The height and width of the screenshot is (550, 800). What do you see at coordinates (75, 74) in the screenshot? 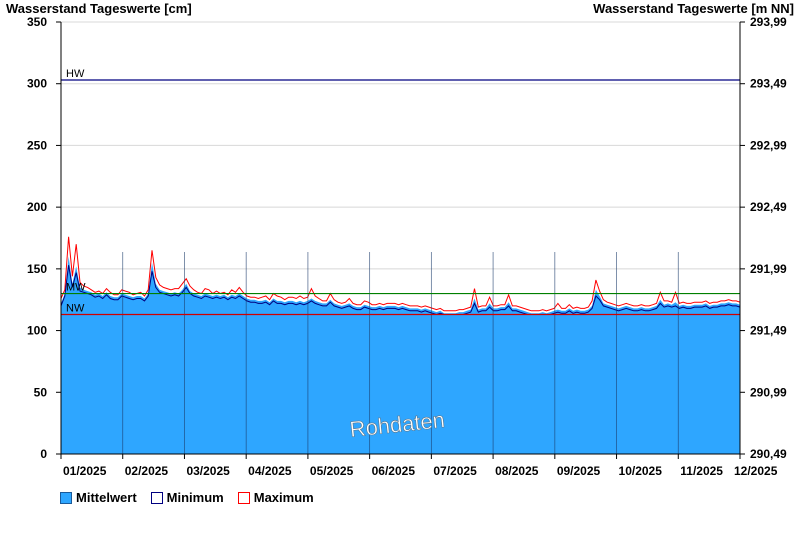
I see `ref-label-hw: HW` at bounding box center [75, 74].